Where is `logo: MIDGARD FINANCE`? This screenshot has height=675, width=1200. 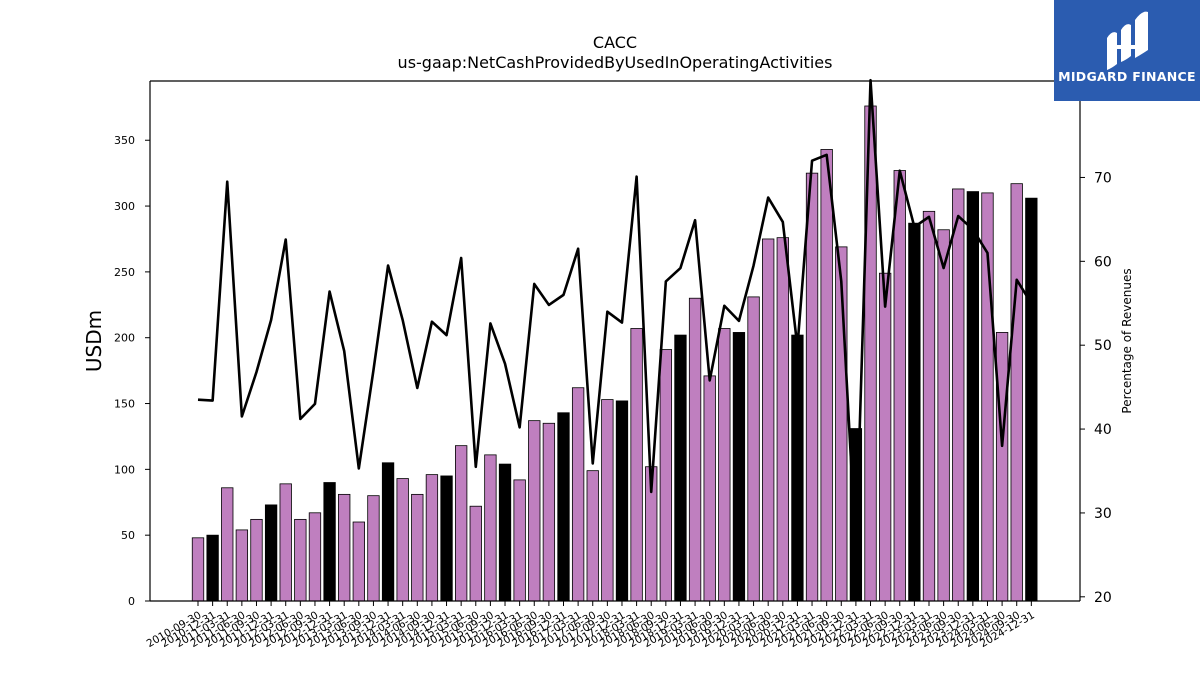 logo: MIDGARD FINANCE is located at coordinates (1127, 50).